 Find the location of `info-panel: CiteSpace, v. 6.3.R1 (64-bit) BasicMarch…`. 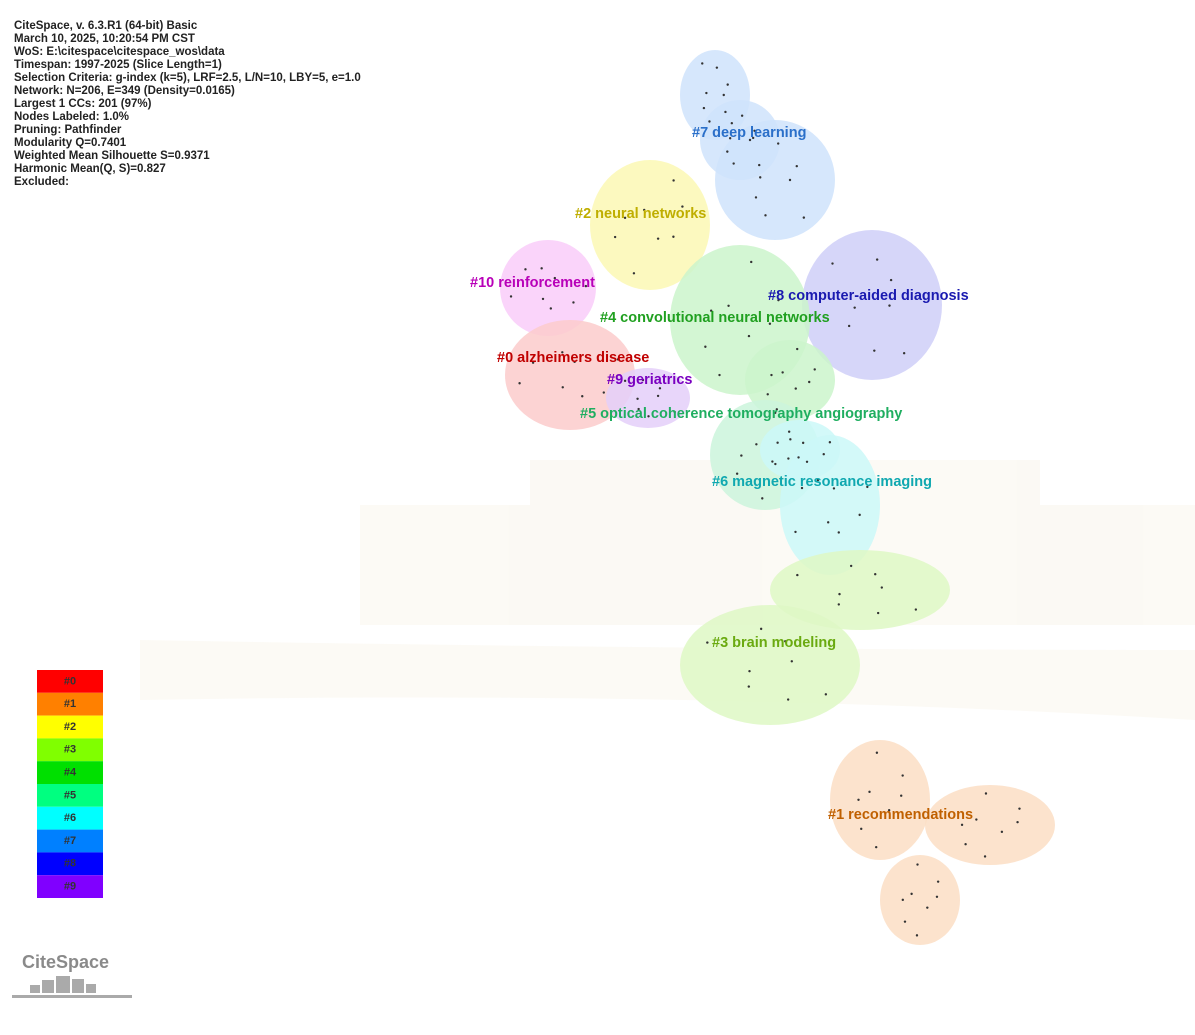

info-panel: CiteSpace, v. 6.3.R1 (64-bit) BasicMarch… is located at coordinates (187, 104).